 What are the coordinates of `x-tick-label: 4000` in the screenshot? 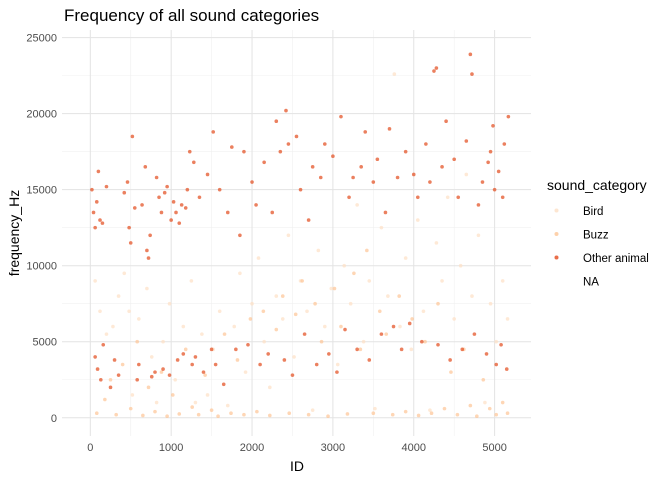 It's located at (414, 448).